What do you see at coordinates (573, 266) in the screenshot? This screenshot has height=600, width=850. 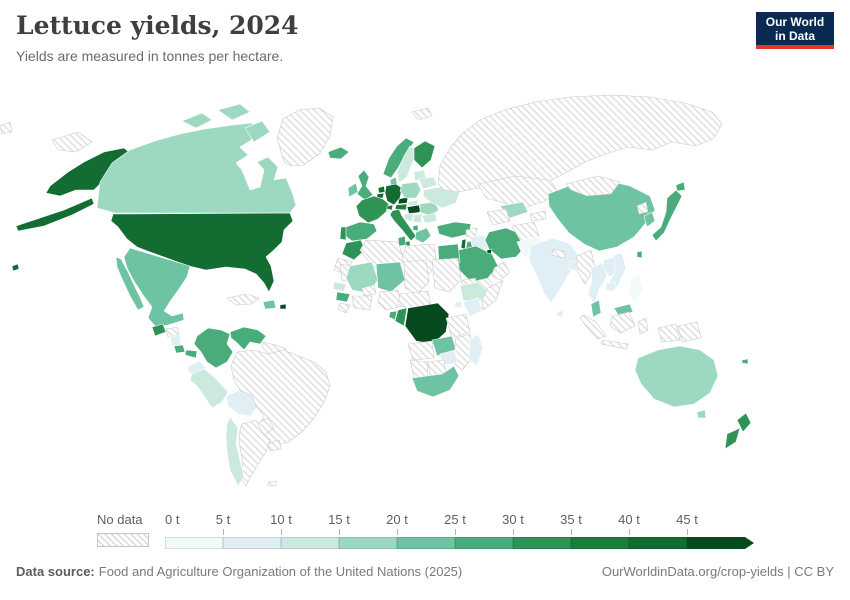 I see `country-bangladesh` at bounding box center [573, 266].